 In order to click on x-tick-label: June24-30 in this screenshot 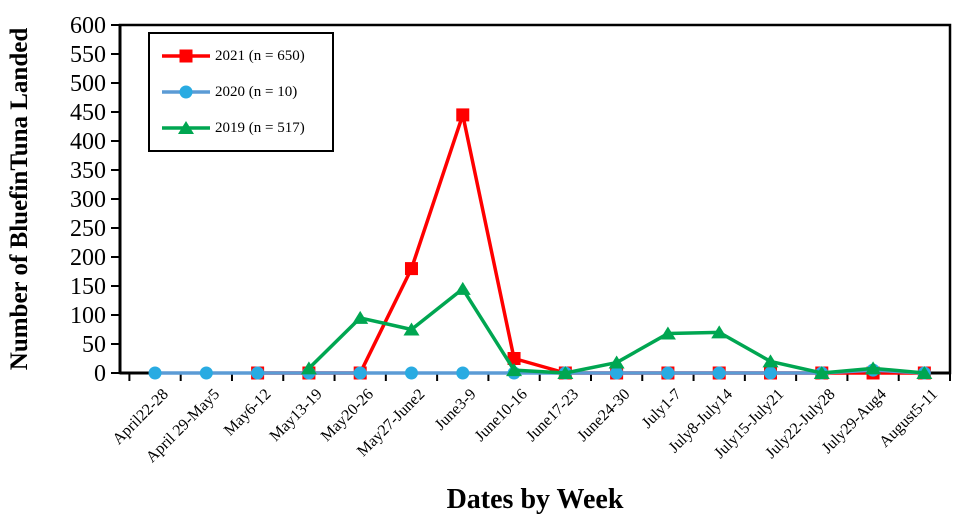, I will do `click(603, 415)`.